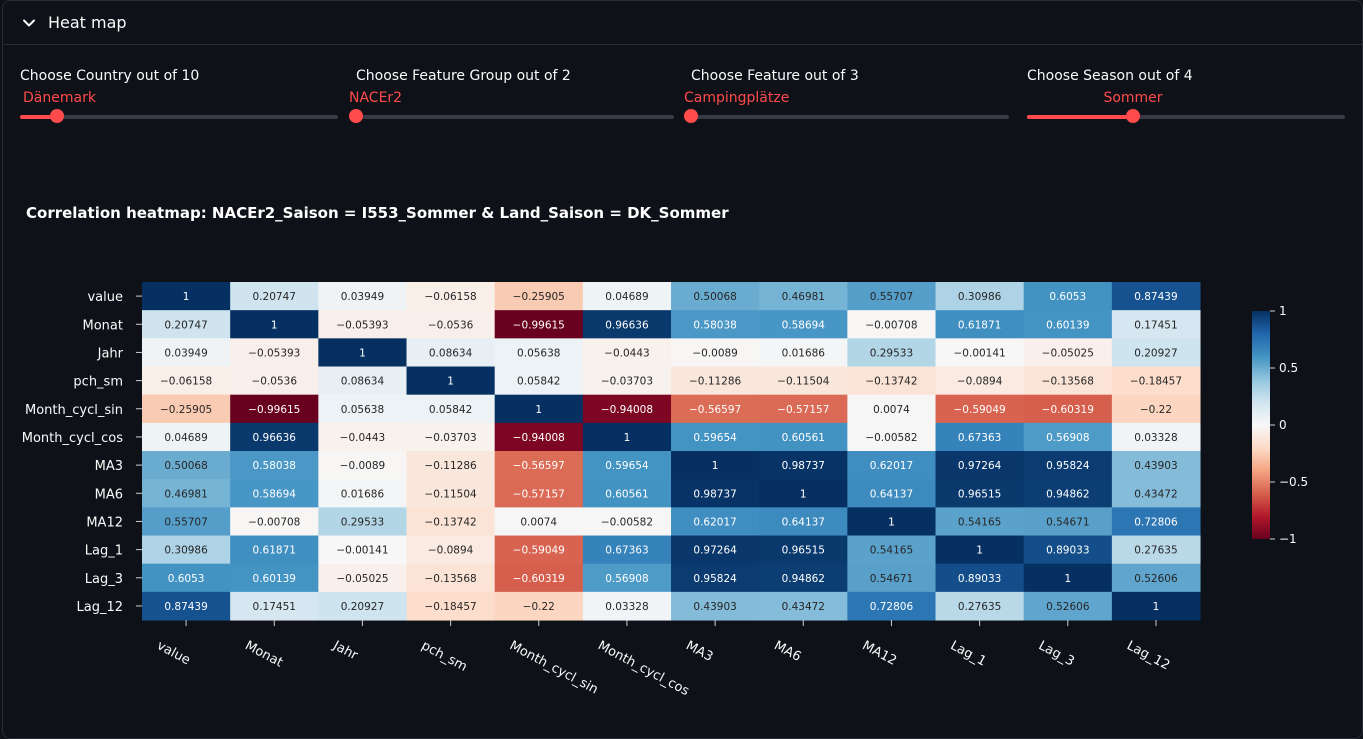 The width and height of the screenshot is (1363, 739). Describe the element at coordinates (104, 551) in the screenshot. I see `y-tick-label: Lag_1` at that location.